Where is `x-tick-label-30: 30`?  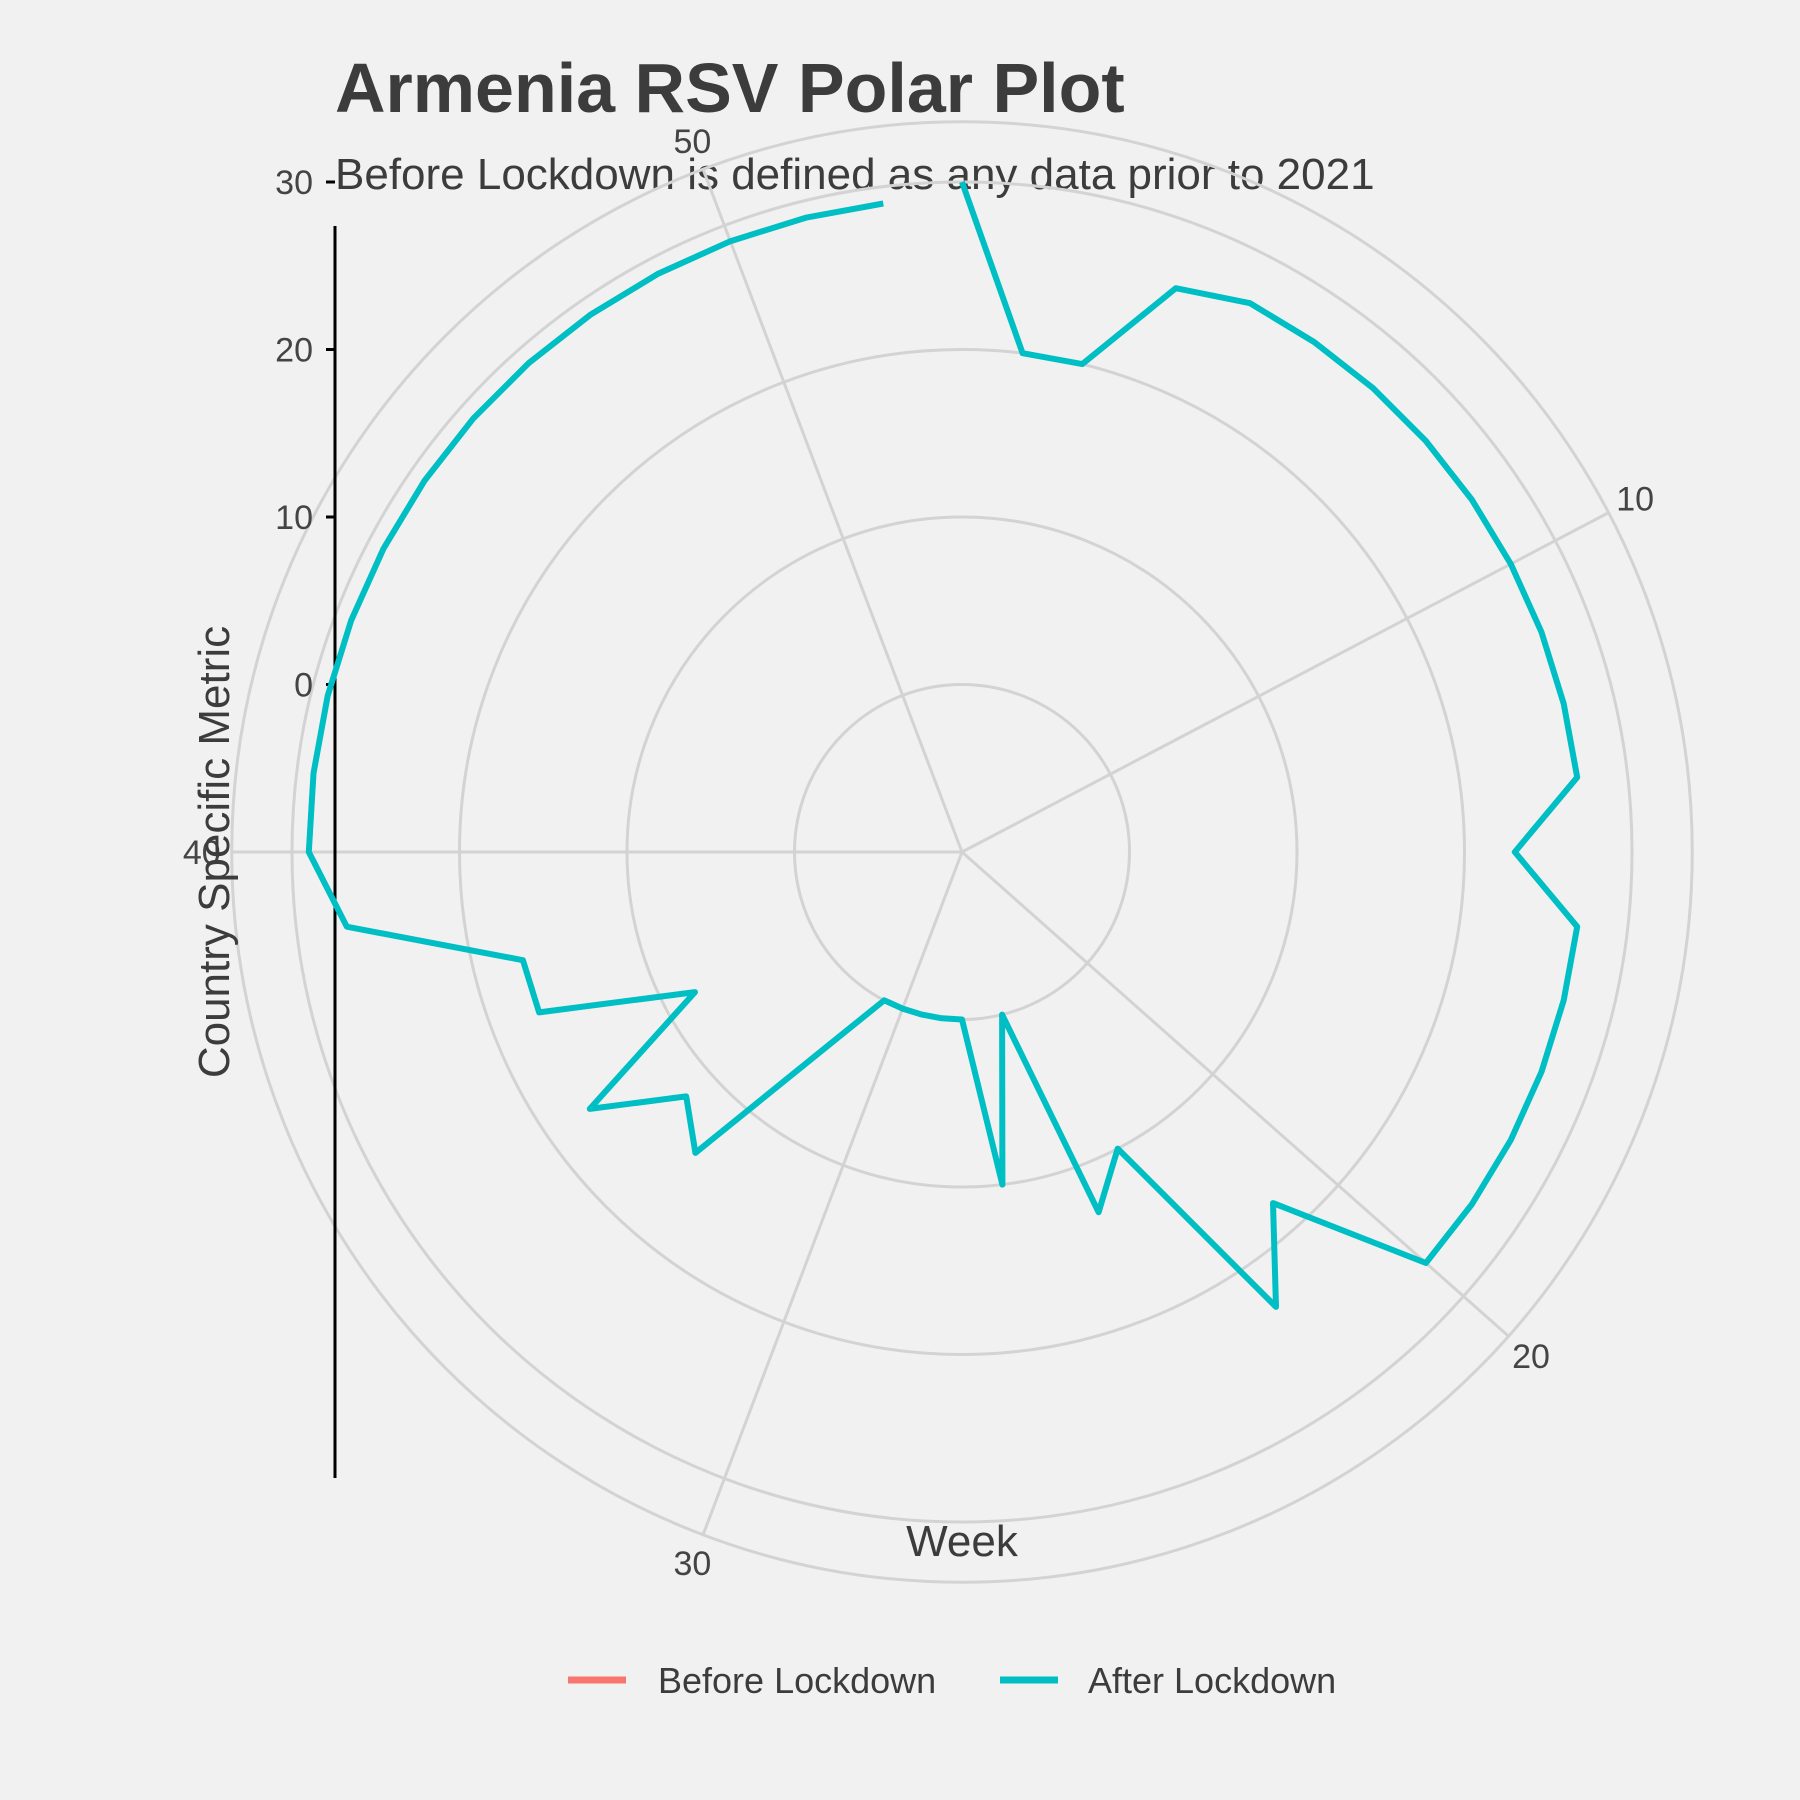 x-tick-label-30: 30 is located at coordinates (692, 1564).